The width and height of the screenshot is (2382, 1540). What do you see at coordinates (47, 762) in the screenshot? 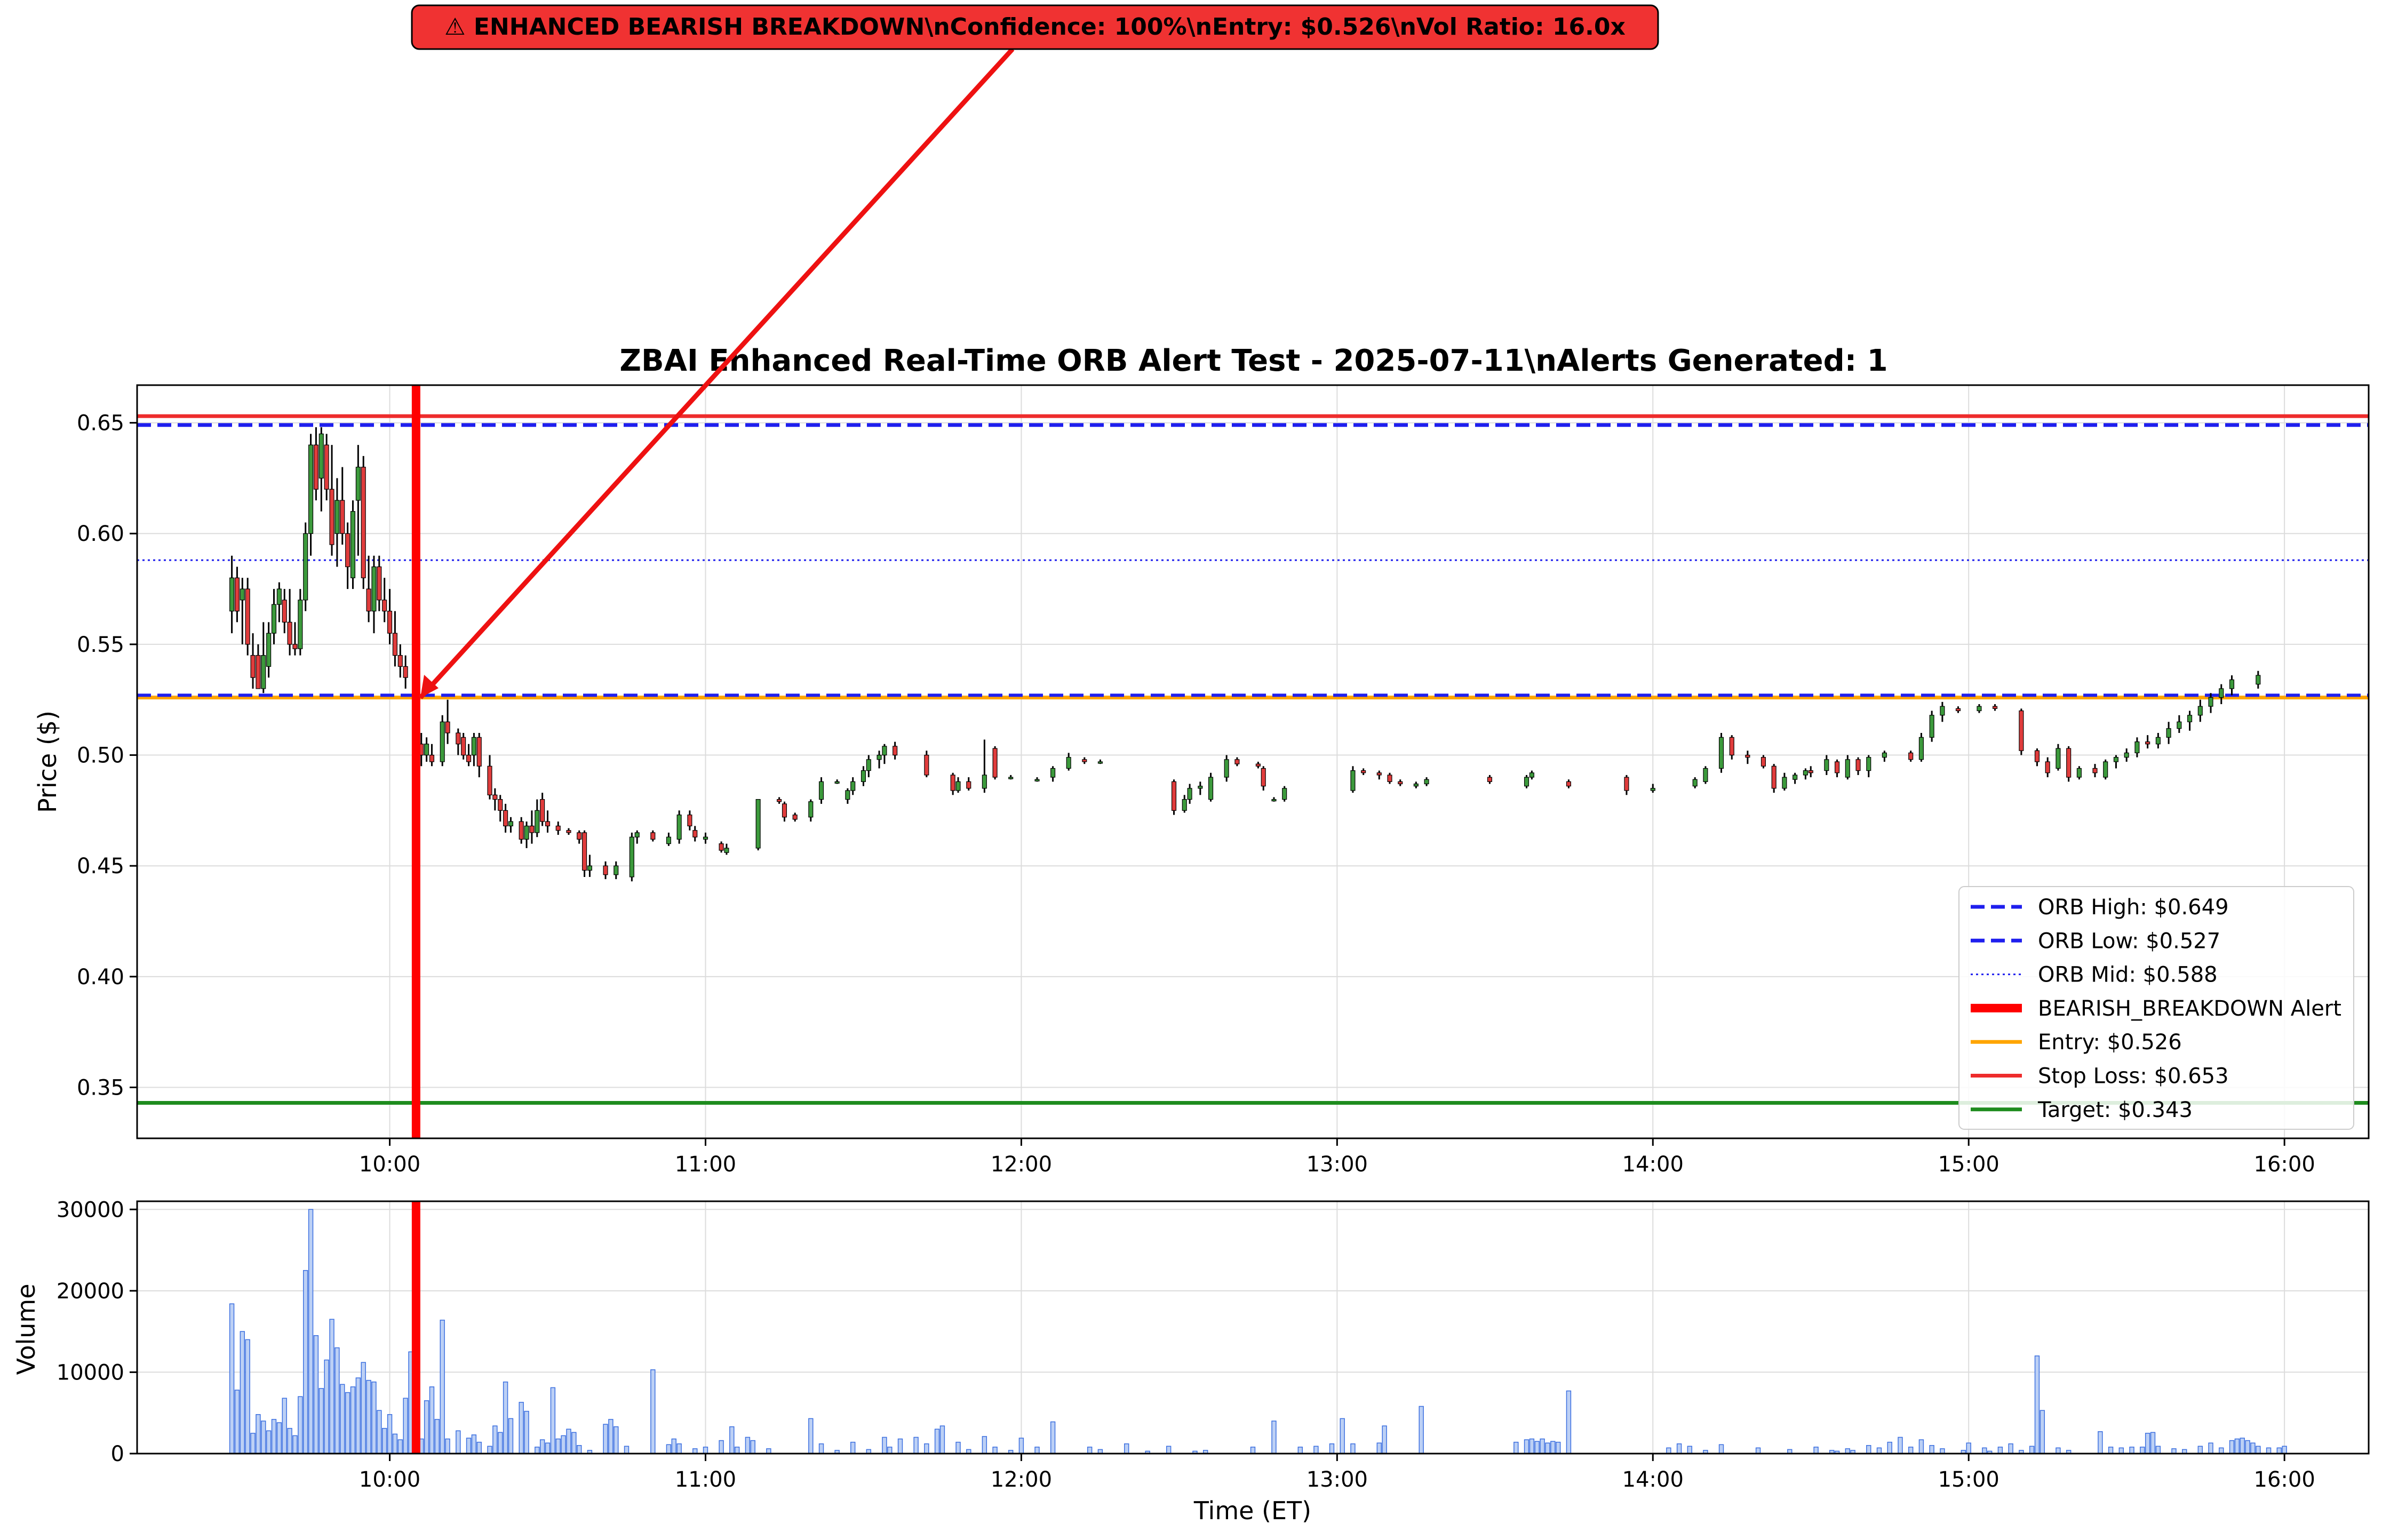
I see `price-y-axis-label: Price ($)` at bounding box center [47, 762].